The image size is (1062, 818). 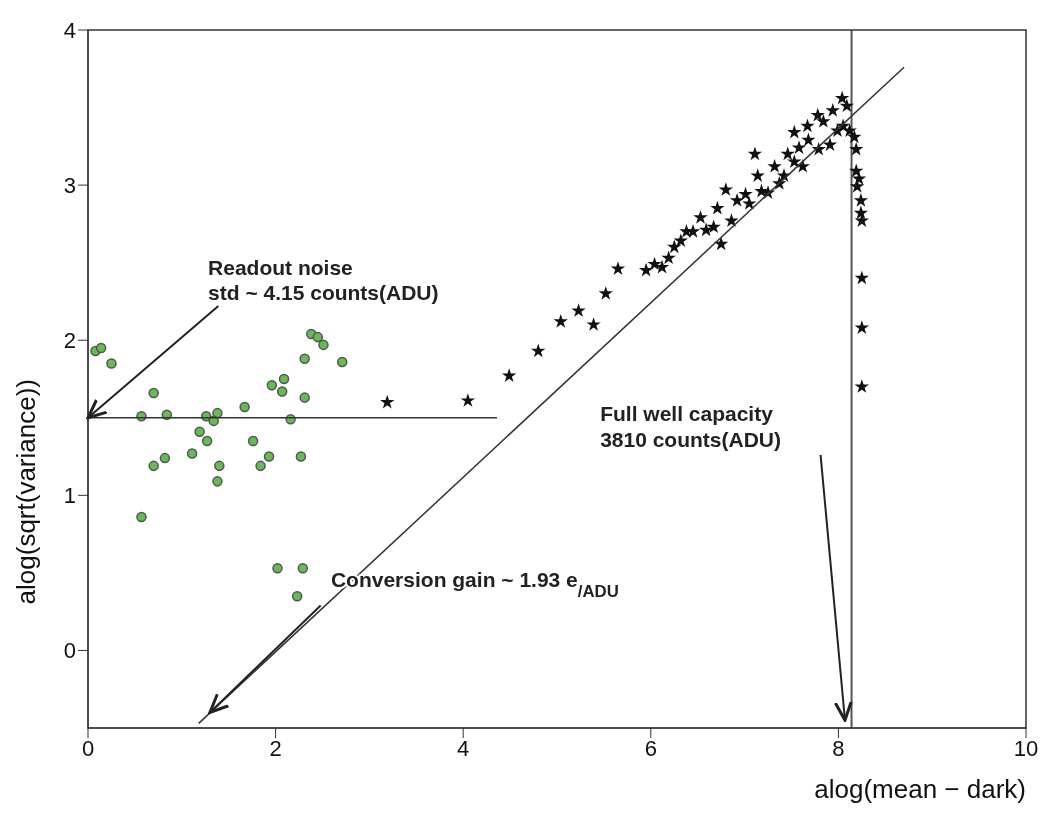 I want to click on x-tick-label: 2, so click(x=275, y=748).